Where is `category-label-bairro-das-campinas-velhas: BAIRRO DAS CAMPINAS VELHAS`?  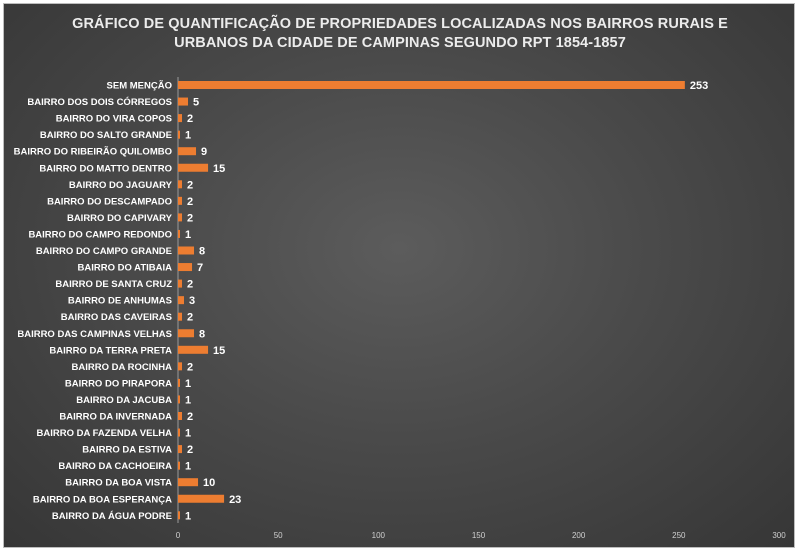
category-label-bairro-das-campinas-velhas: BAIRRO DAS CAMPINAS VELHAS is located at coordinates (94, 334).